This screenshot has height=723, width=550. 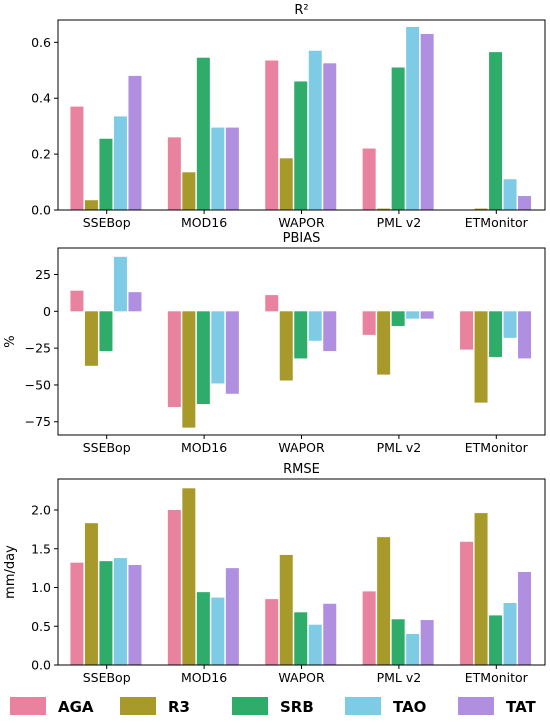 I want to click on legend-label-tat: TAT, so click(x=521, y=707).